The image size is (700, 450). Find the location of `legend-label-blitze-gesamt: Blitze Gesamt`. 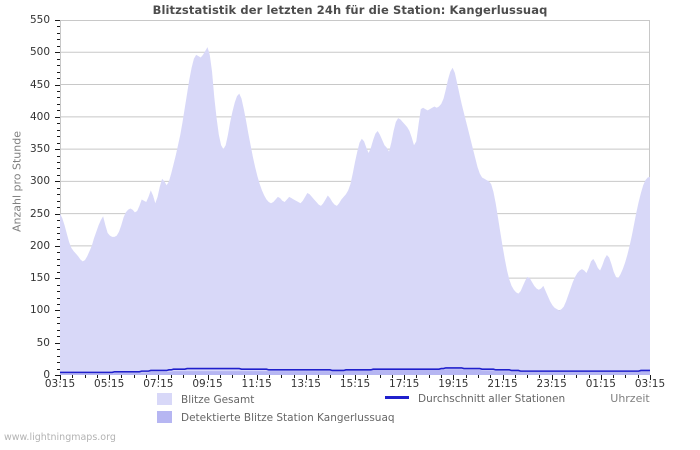

legend-label-blitze-gesamt: Blitze Gesamt is located at coordinates (218, 400).